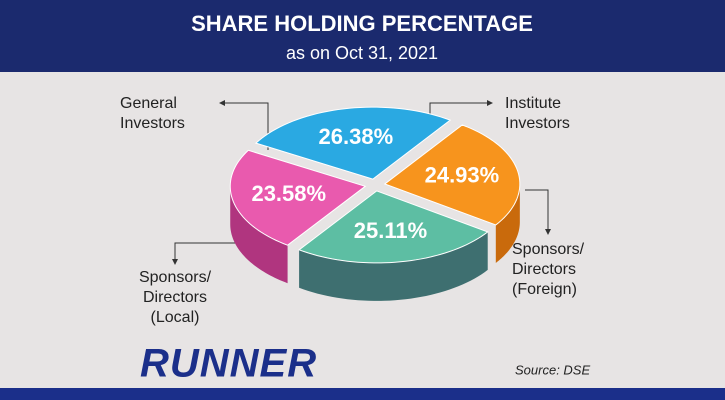 Image resolution: width=725 pixels, height=400 pixels. Describe the element at coordinates (175, 297) in the screenshot. I see `category-label: Sponsors/ Directors (Local)` at that location.